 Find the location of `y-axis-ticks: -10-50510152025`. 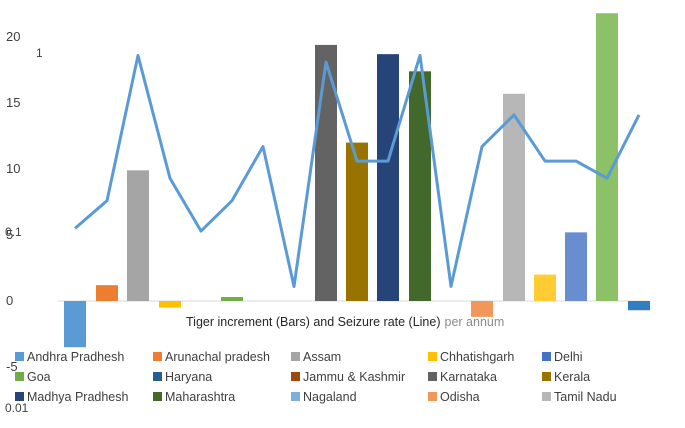

y-axis-ticks: -10-50510152025 is located at coordinates (15, 228).